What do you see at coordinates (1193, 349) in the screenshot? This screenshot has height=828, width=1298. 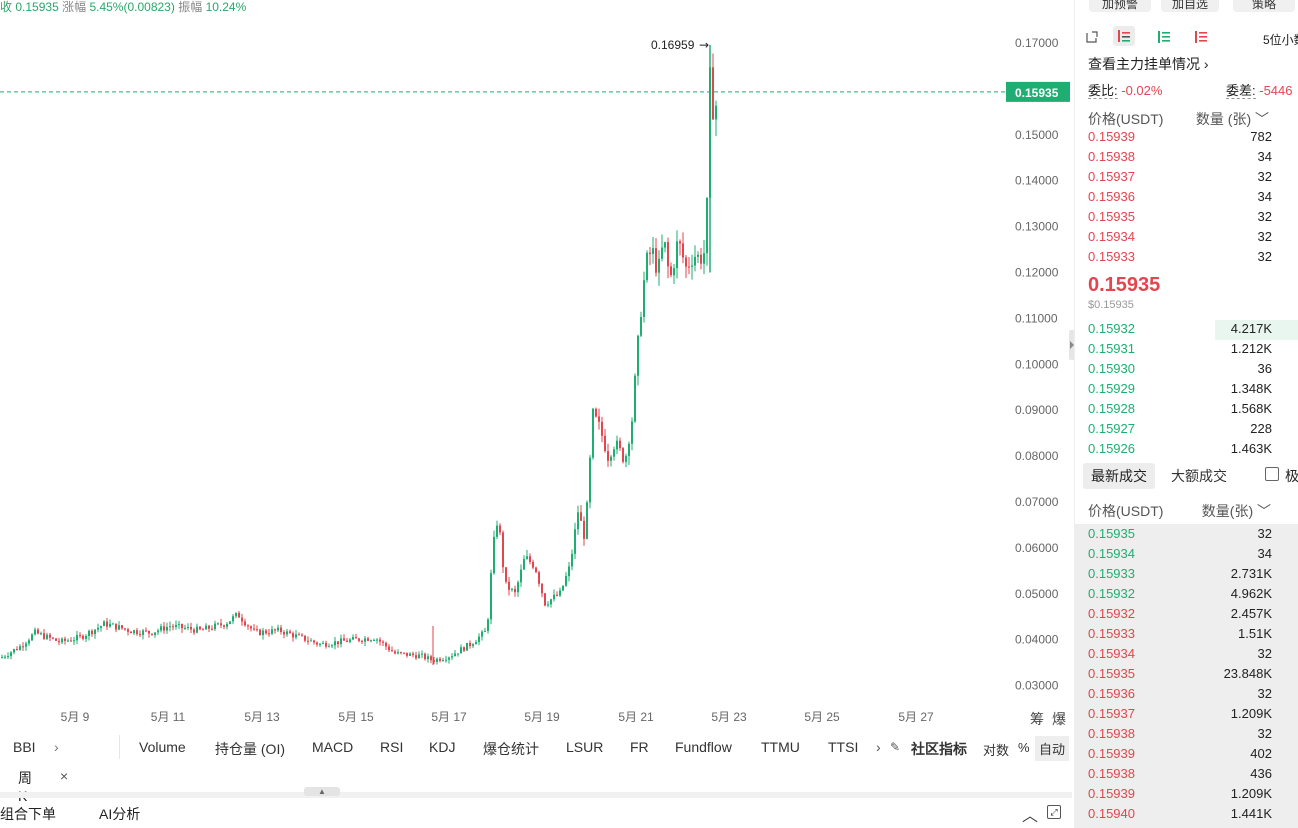 I see `bid-row: 0.15931 1.212K` at bounding box center [1193, 349].